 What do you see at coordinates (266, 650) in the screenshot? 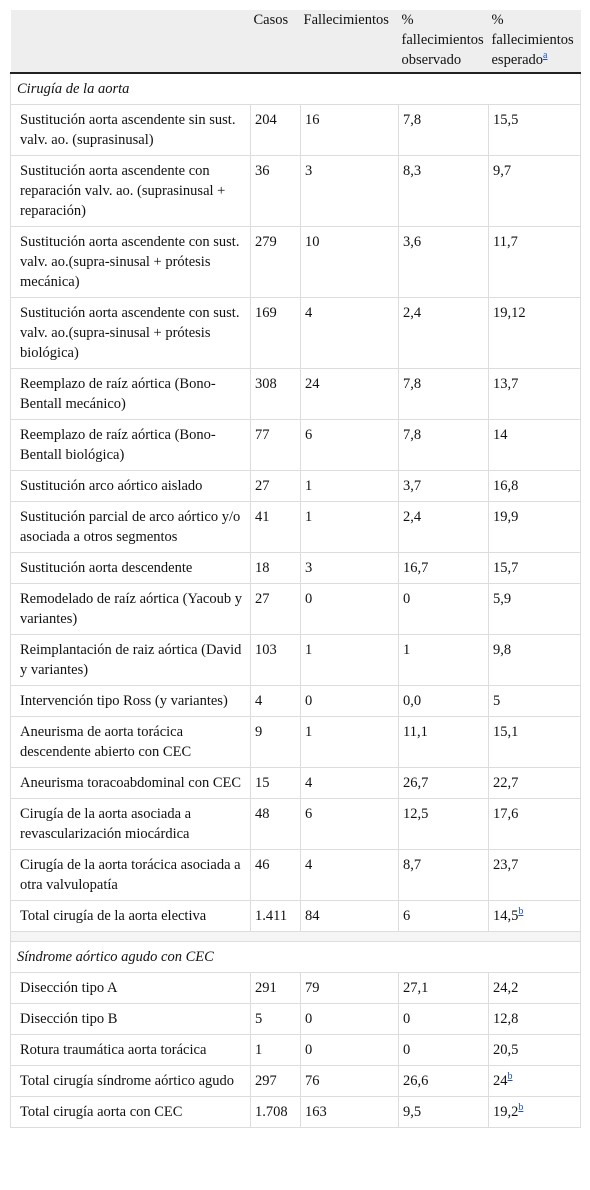
I see `cell-text: 103` at bounding box center [266, 650].